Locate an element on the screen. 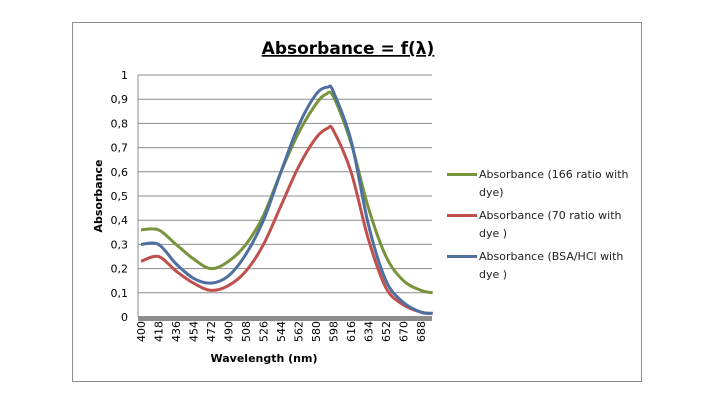 Image resolution: width=714 pixels, height=408 pixels. x-tick-label: 562 is located at coordinates (299, 331).